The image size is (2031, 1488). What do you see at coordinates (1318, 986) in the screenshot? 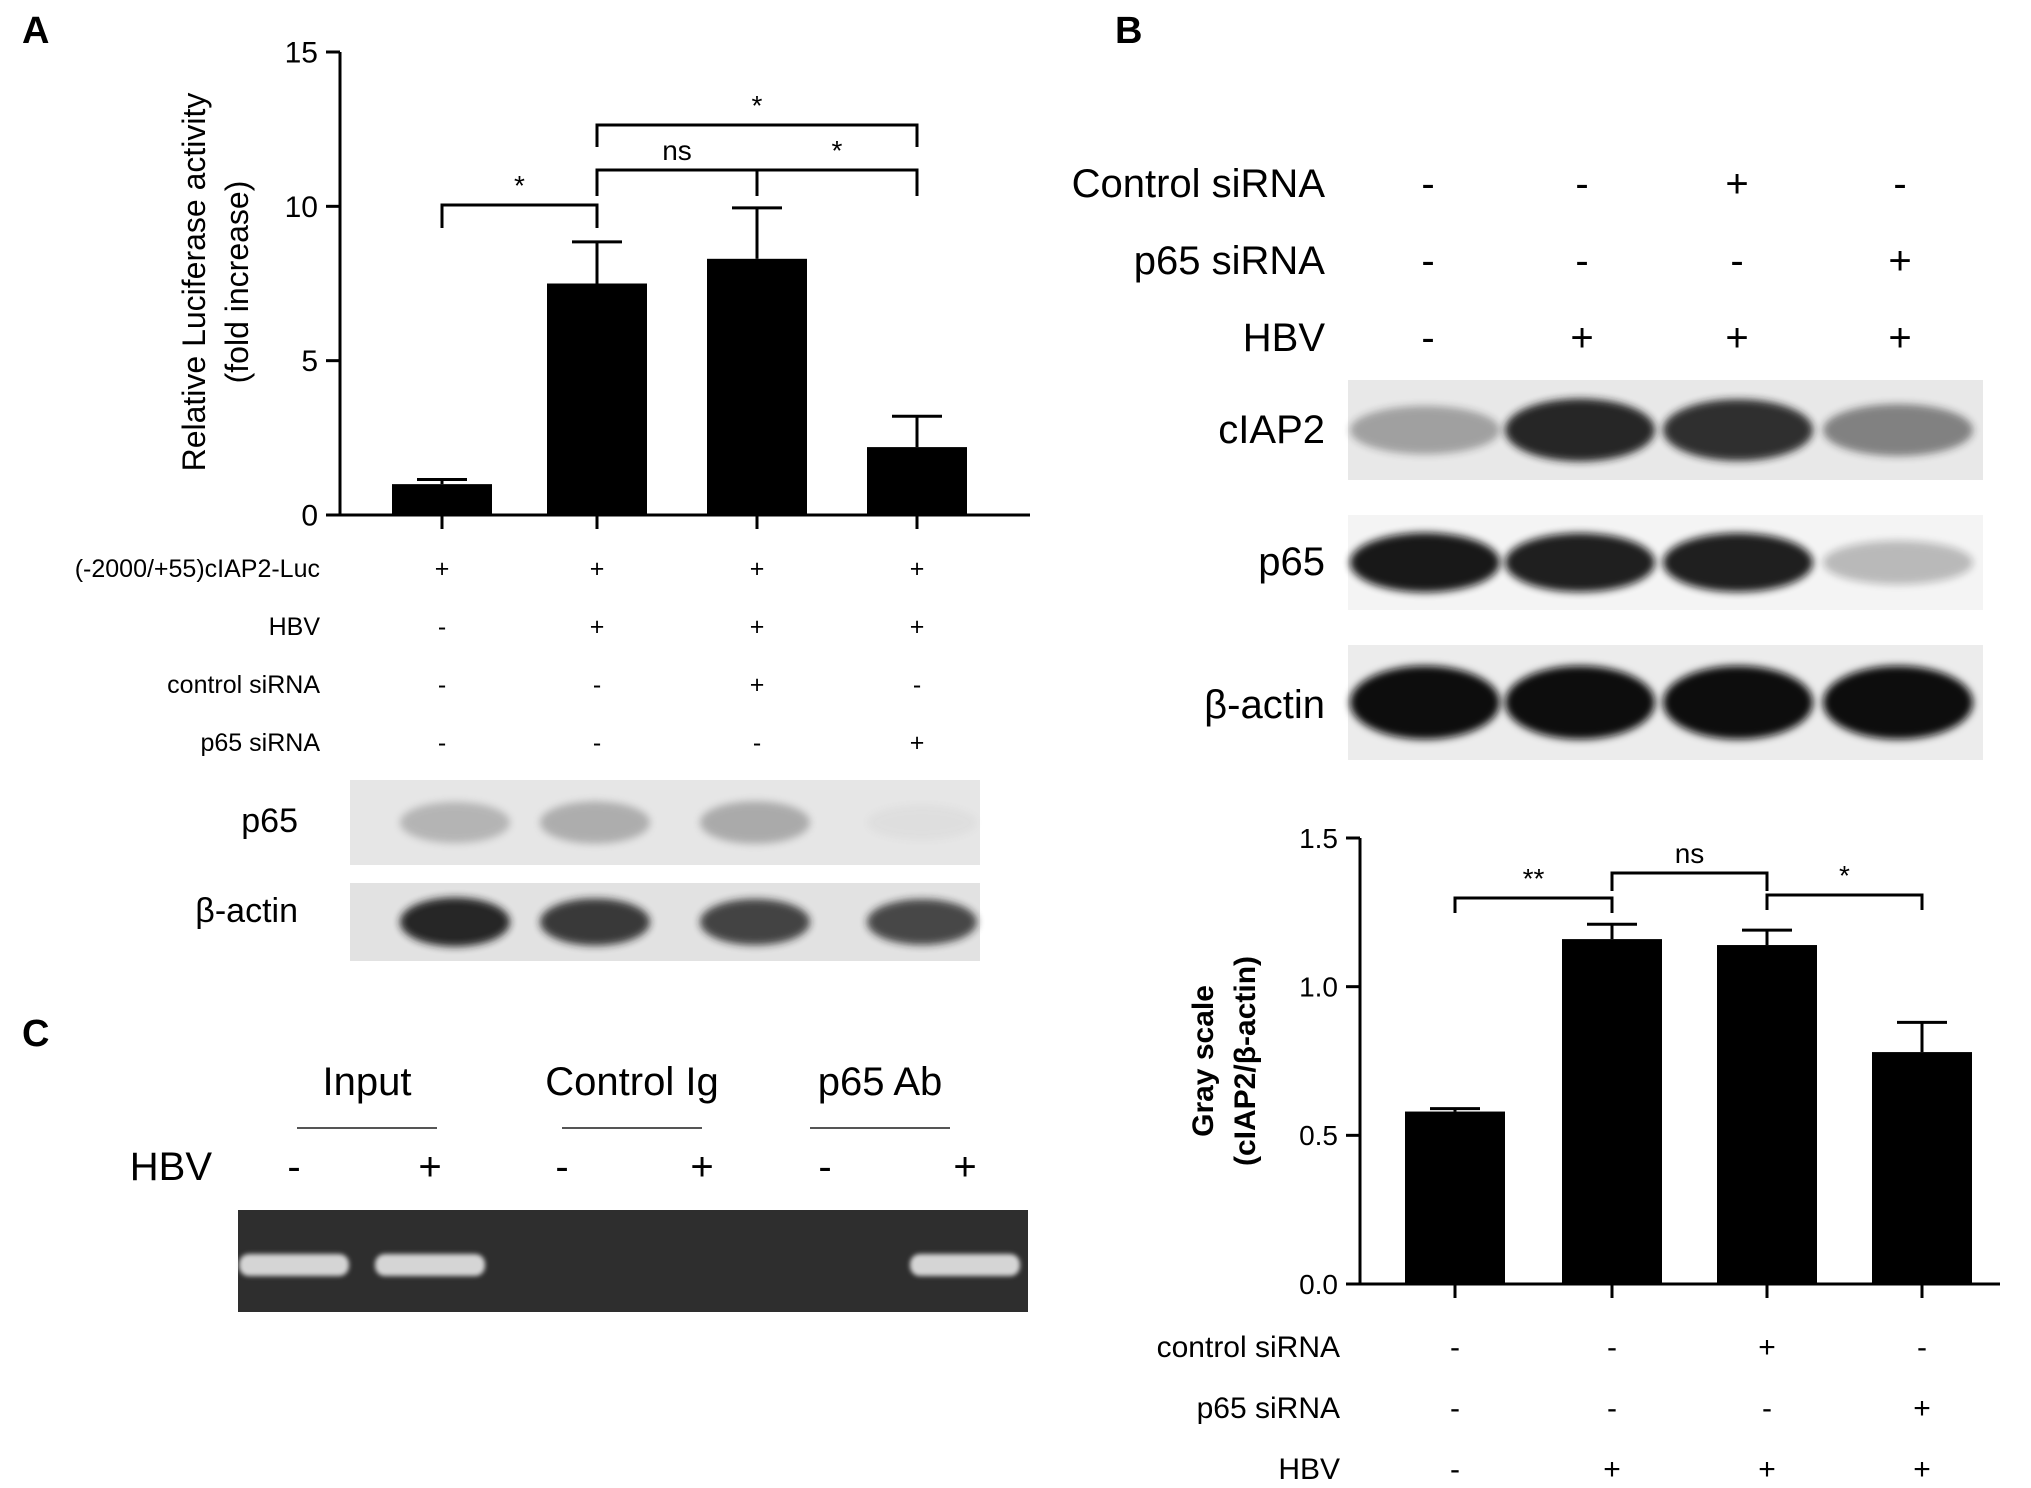
I see `chart-b-ytick-label: 1.0` at bounding box center [1318, 986].